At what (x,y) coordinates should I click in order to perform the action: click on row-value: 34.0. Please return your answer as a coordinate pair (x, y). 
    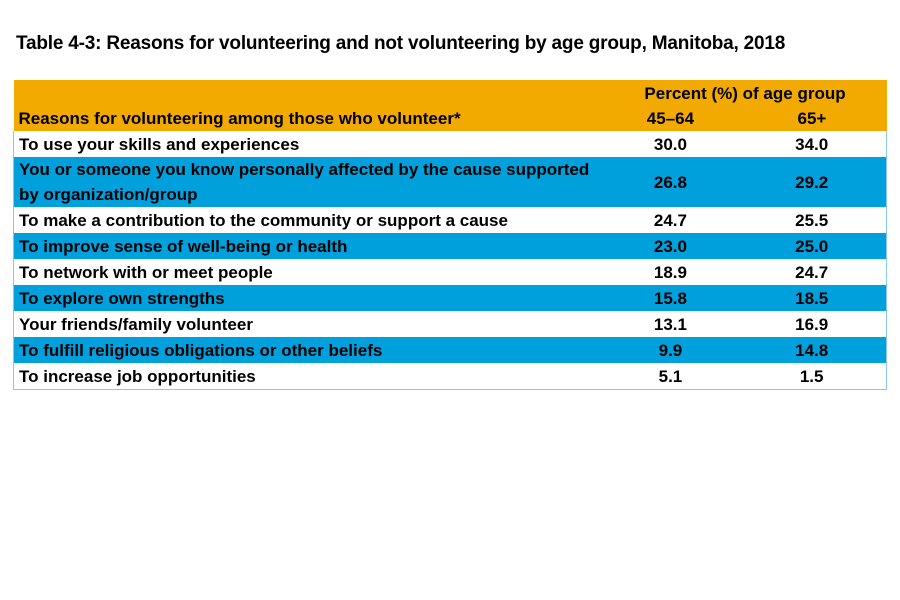
    Looking at the image, I should click on (812, 144).